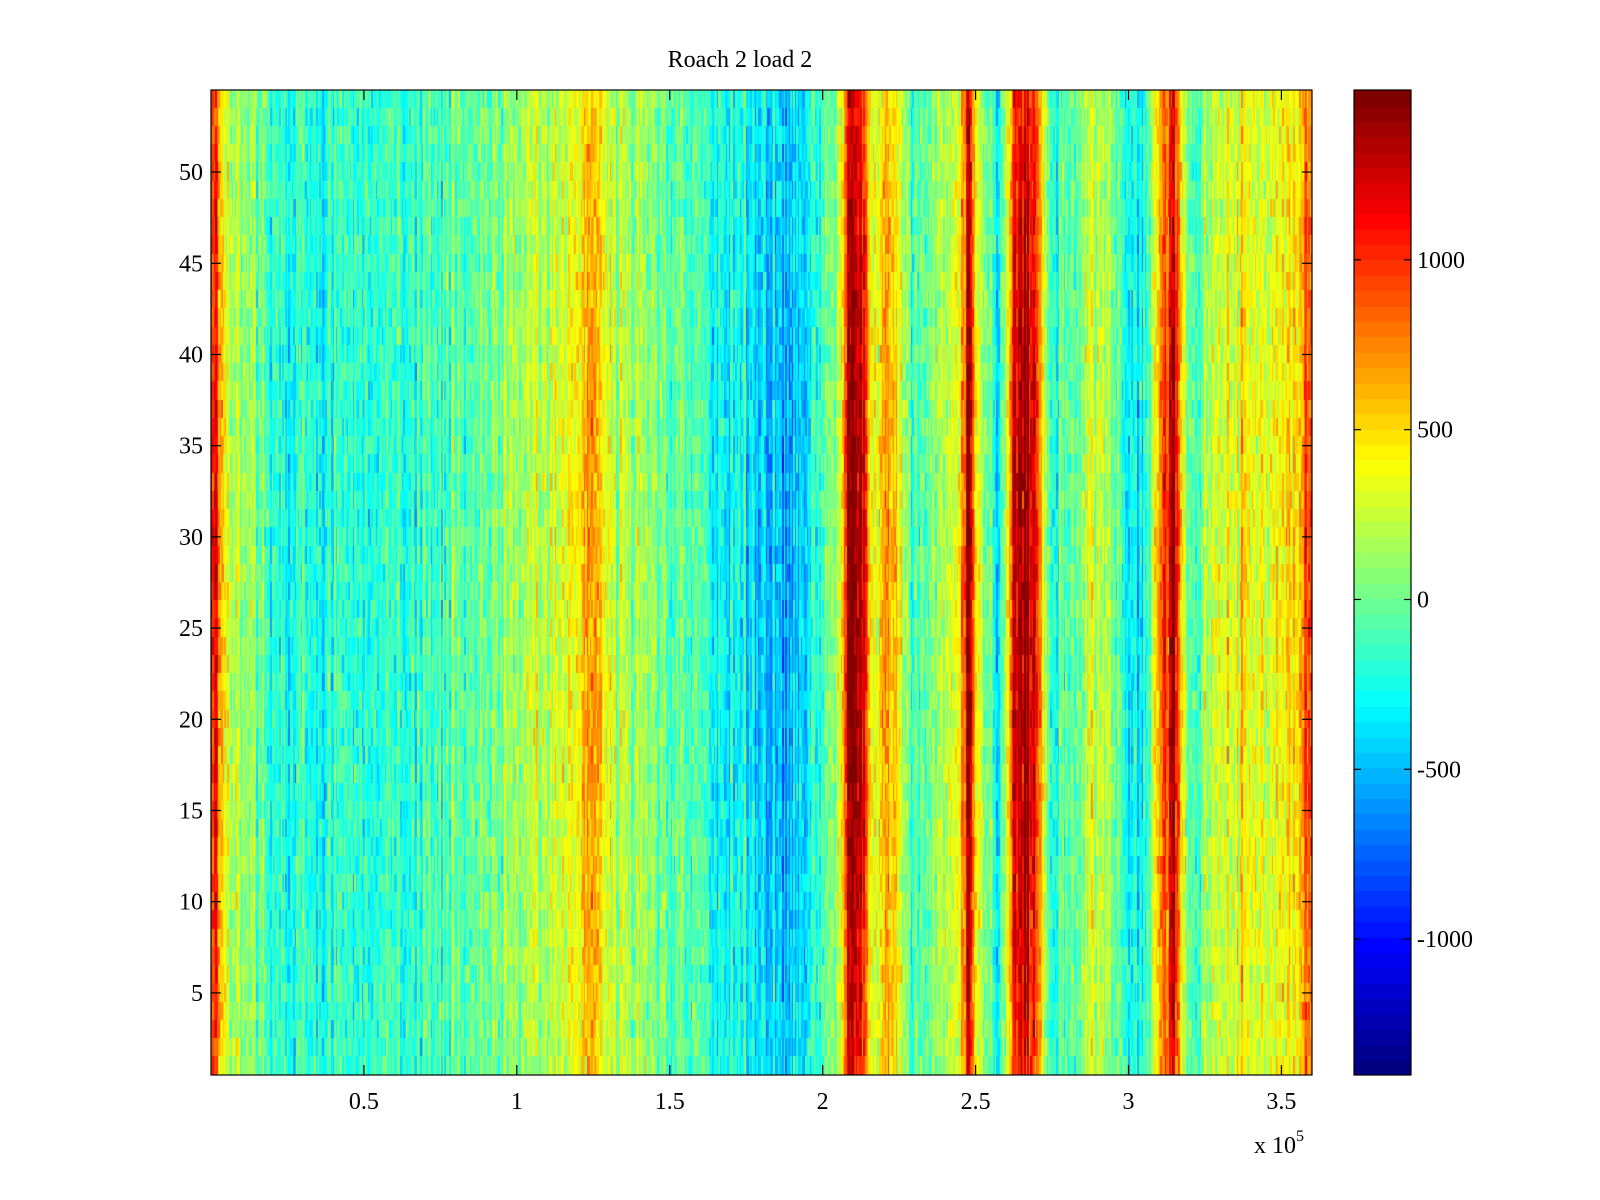 This screenshot has height=1200, width=1600. I want to click on y-tick-label: 10, so click(191, 903).